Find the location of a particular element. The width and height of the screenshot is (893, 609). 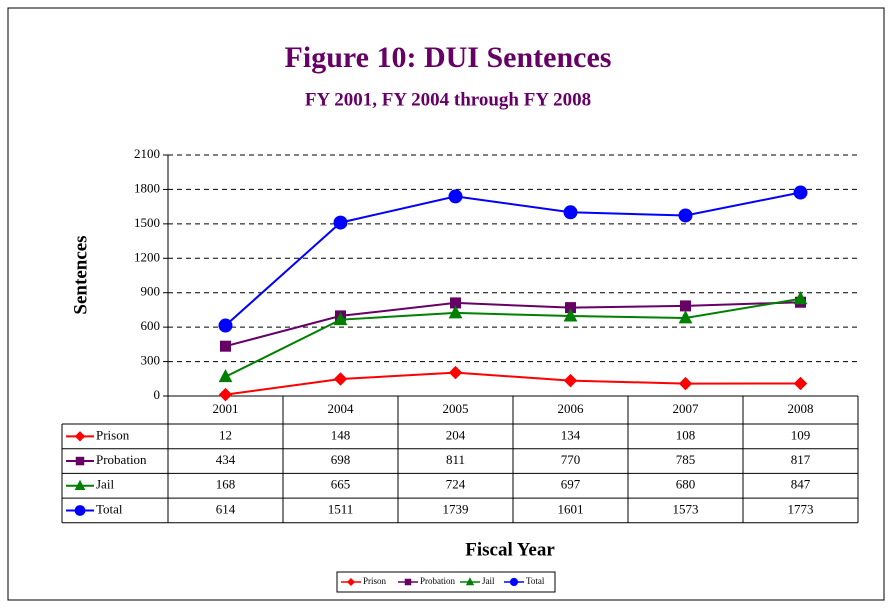

table-value: 698 is located at coordinates (341, 459).